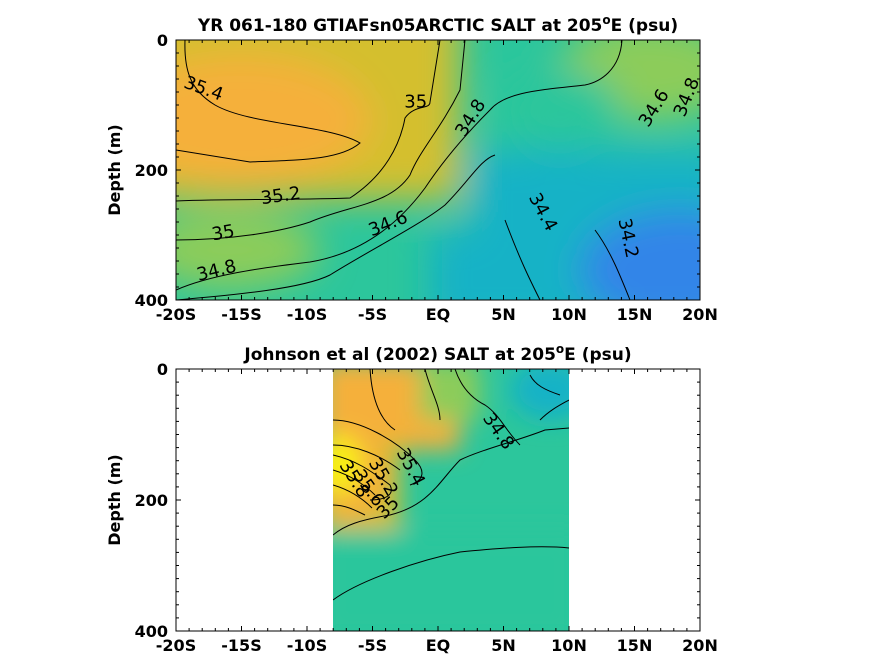  Describe the element at coordinates (114, 170) in the screenshot. I see `panel1-y-label: Depth (m)` at that location.